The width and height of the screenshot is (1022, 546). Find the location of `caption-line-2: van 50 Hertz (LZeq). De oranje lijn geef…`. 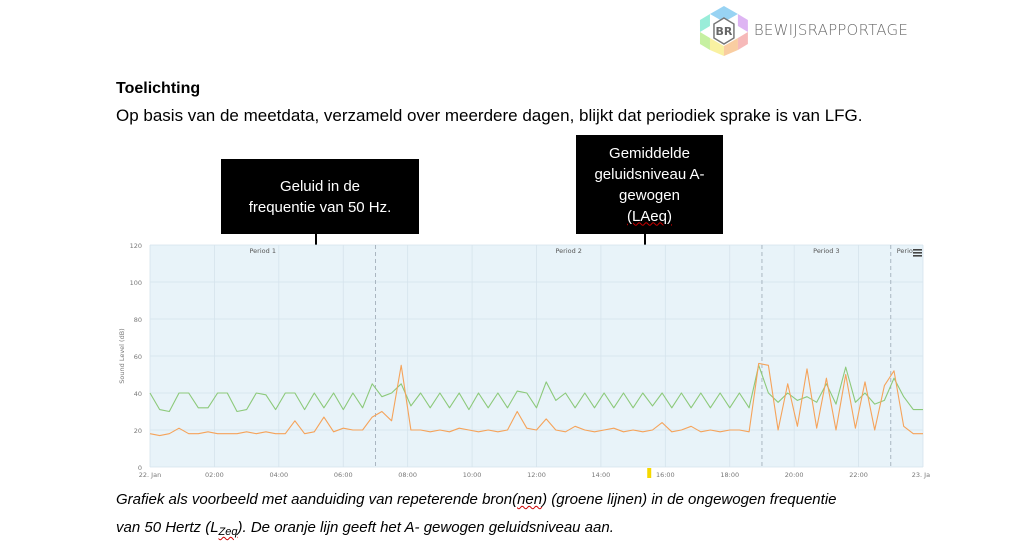

caption-line-2: van 50 Hertz (LZeq). De oranje lijn geef… is located at coordinates (365, 528).